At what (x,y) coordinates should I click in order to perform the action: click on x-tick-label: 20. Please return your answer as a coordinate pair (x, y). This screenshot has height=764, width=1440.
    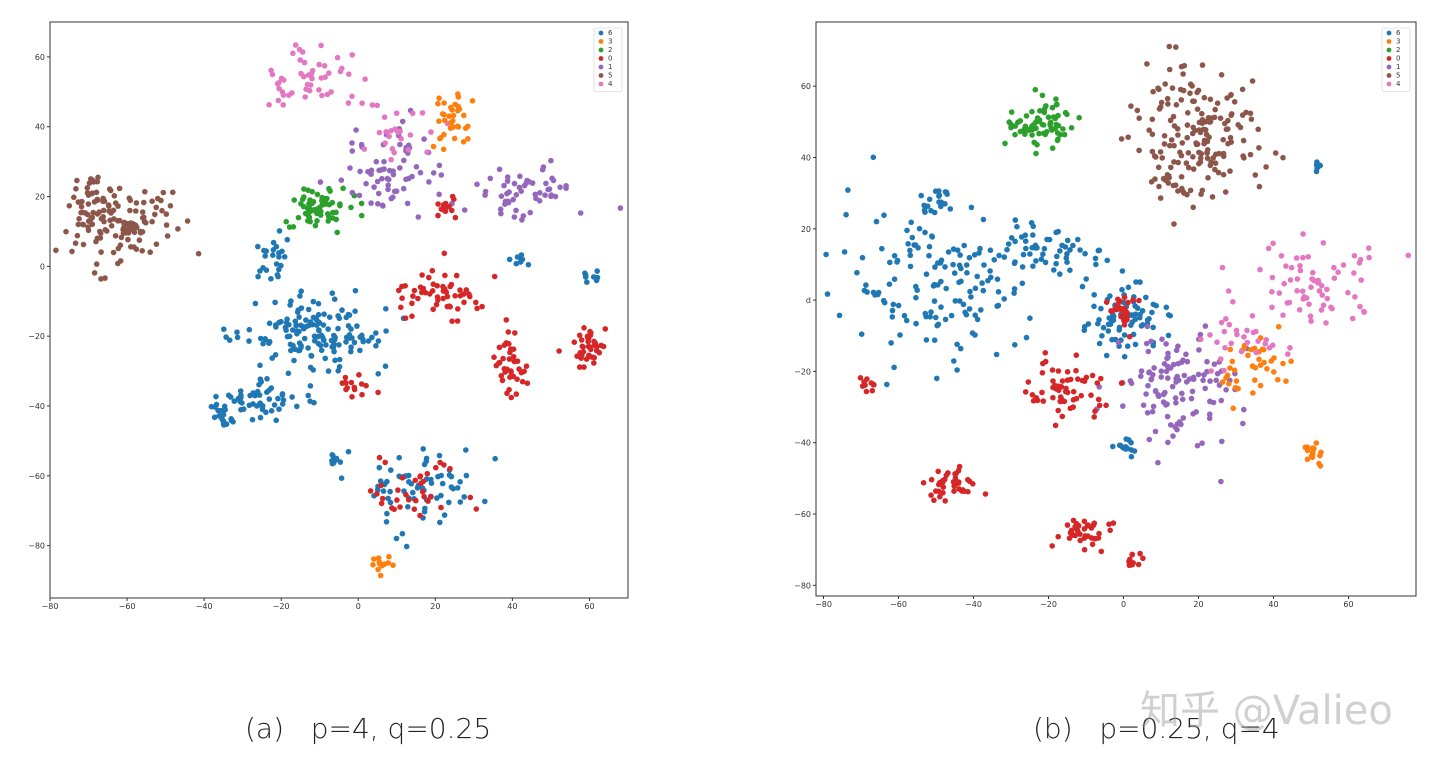
    Looking at the image, I should click on (435, 606).